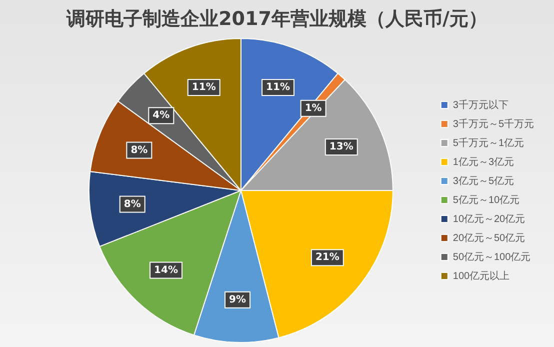 This screenshot has height=347, width=554. Describe the element at coordinates (493, 124) in the screenshot. I see `legend-label: 3千万元～5千万元` at that location.